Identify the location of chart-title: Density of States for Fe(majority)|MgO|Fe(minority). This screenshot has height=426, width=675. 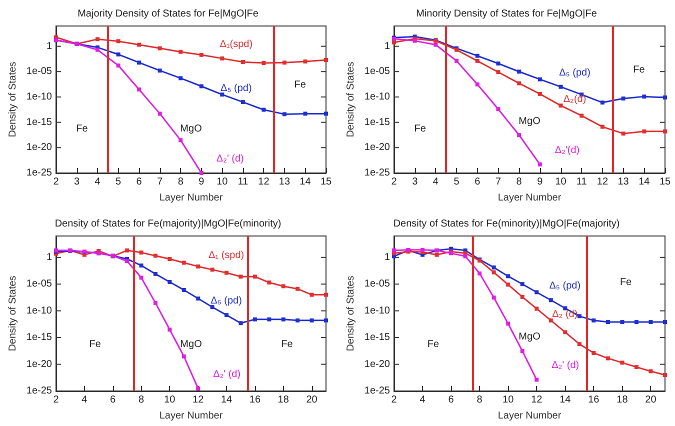
(168, 224).